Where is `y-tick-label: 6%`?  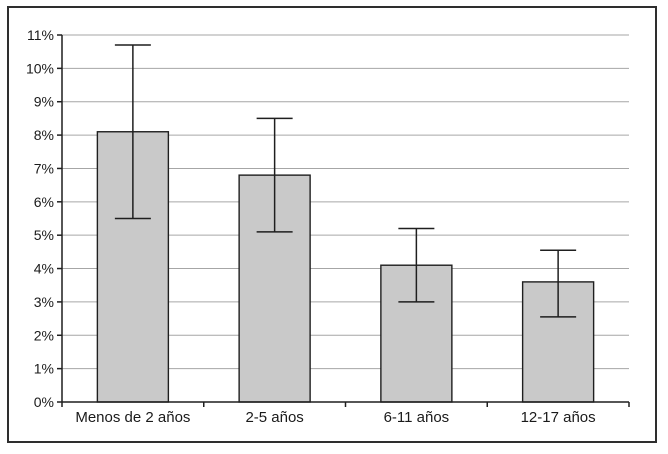 y-tick-label: 6% is located at coordinates (44, 202).